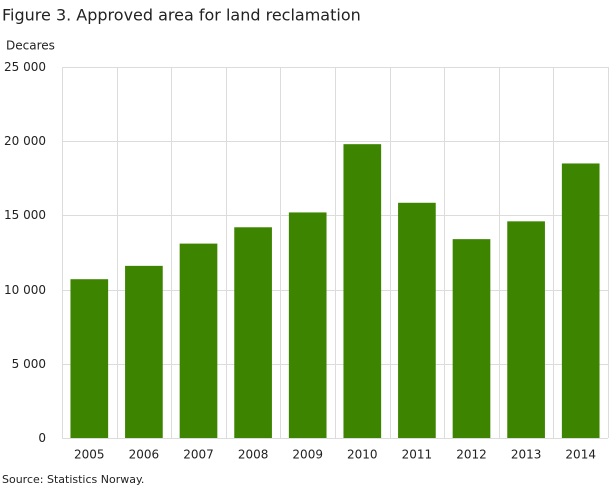 The width and height of the screenshot is (609, 489). What do you see at coordinates (307, 455) in the screenshot?
I see `x-tick-label: 2009` at bounding box center [307, 455].